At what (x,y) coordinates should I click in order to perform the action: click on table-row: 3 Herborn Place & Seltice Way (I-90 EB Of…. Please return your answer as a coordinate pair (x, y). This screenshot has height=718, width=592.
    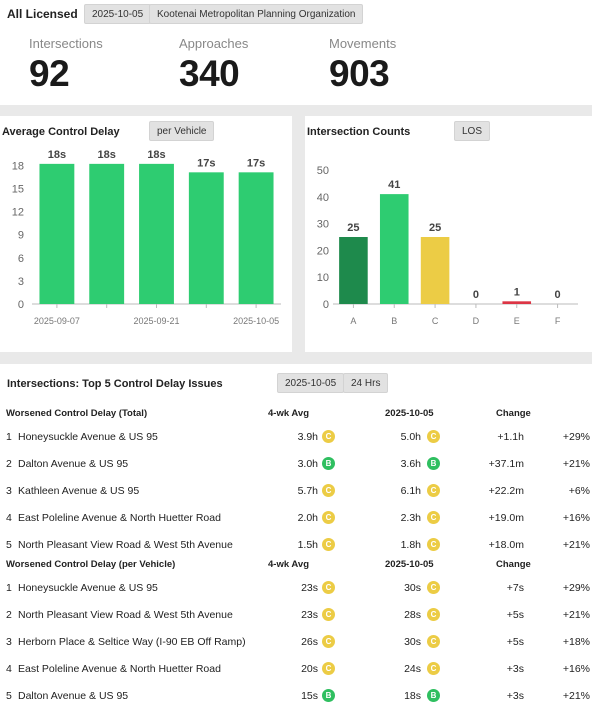
    Looking at the image, I should click on (296, 643).